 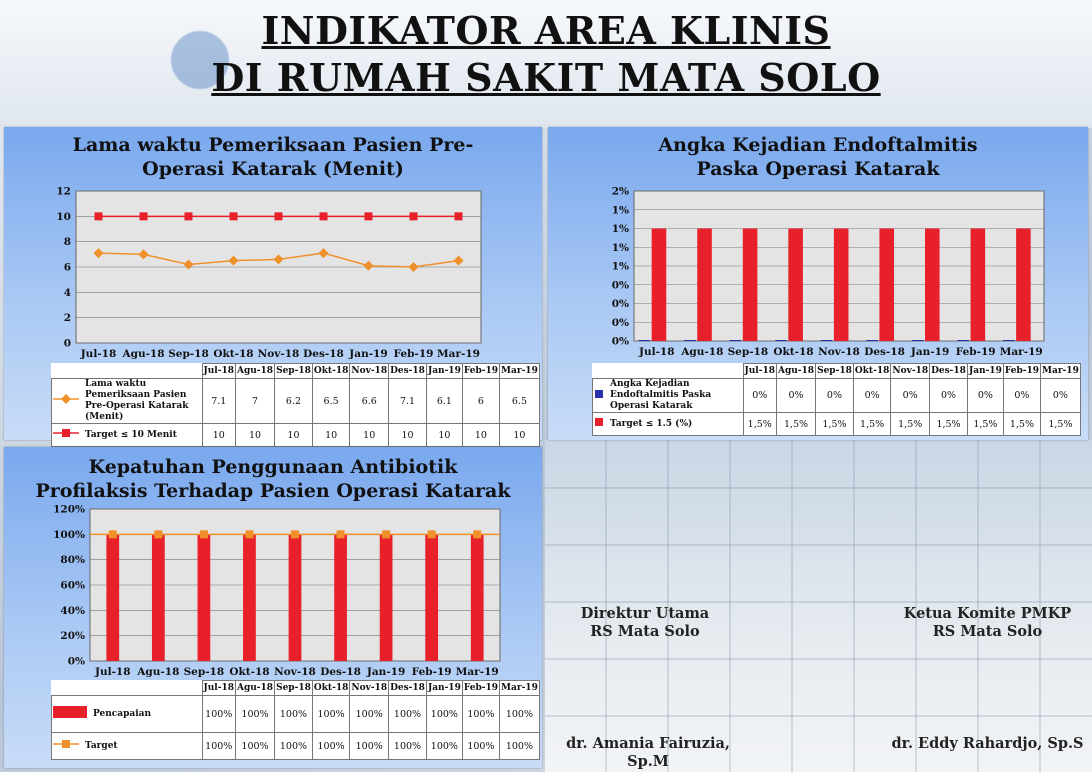 I want to click on chart1-ytick-label: 6, so click(x=67, y=268).